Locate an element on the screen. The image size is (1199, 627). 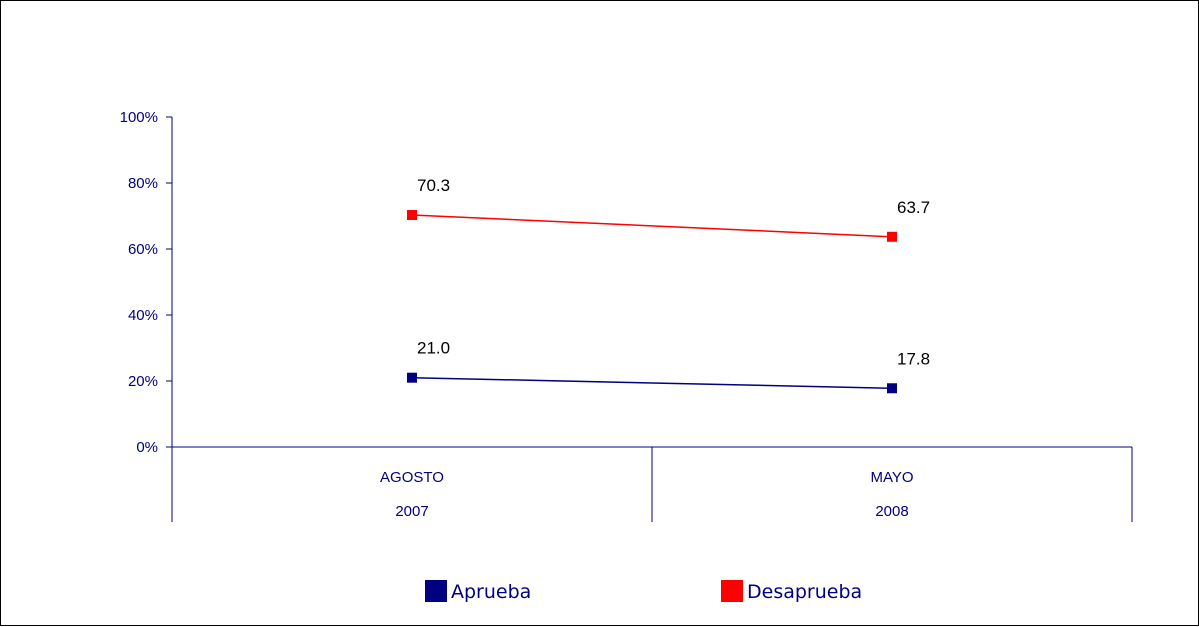
x-axis-categories: AGOSTO 2007 MAYO 2008 is located at coordinates (646, 494).